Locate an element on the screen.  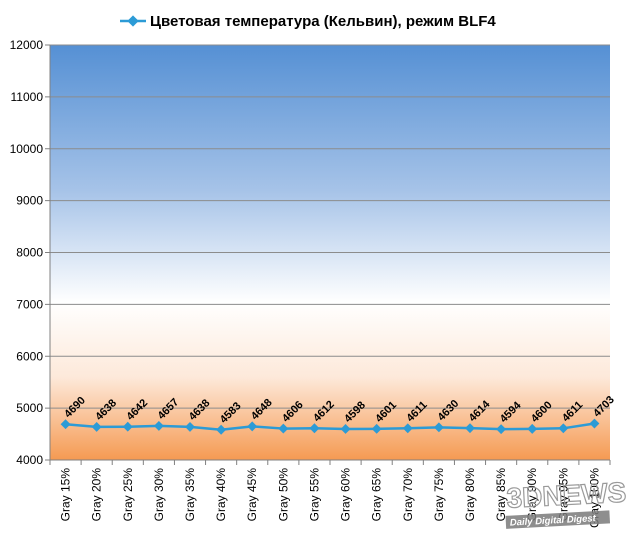
x-tick-label: Gray 45% is located at coordinates (252, 495).